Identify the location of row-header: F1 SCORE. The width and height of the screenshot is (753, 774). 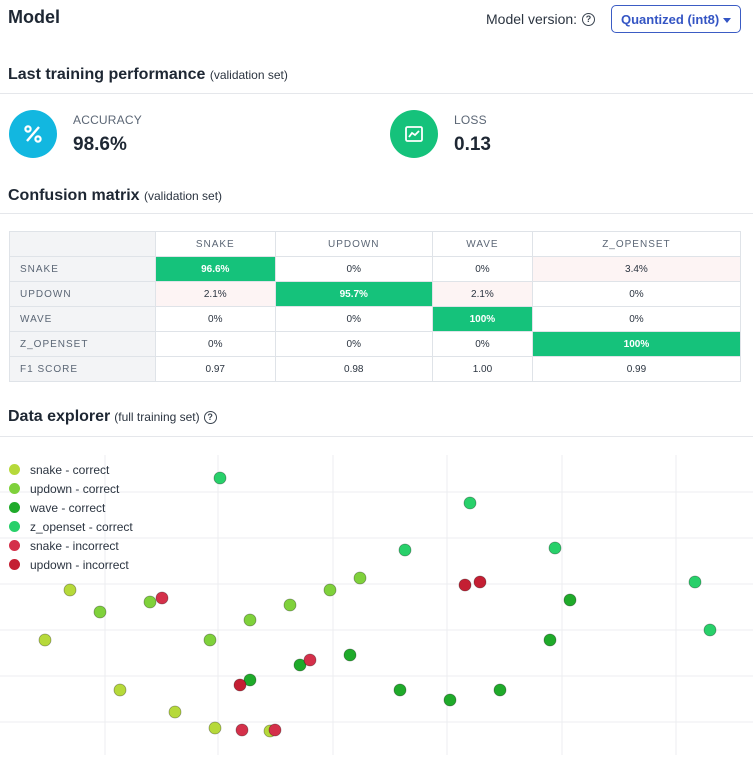
(82, 369).